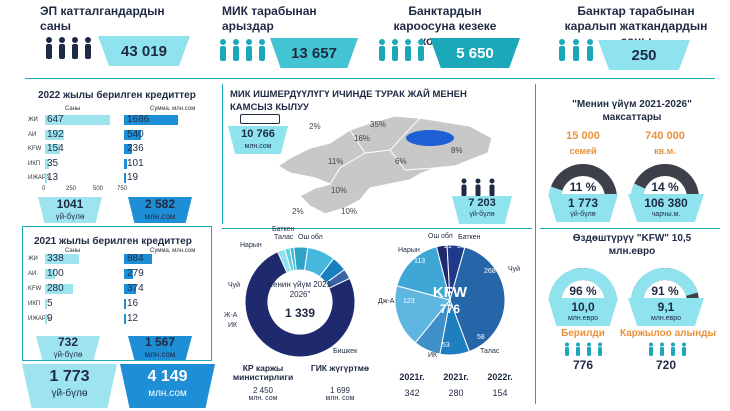 This screenshot has width=730, height=411. What do you see at coordinates (362, 138) in the screenshot?
I see `map-pct-3: 16%` at bounding box center [362, 138].